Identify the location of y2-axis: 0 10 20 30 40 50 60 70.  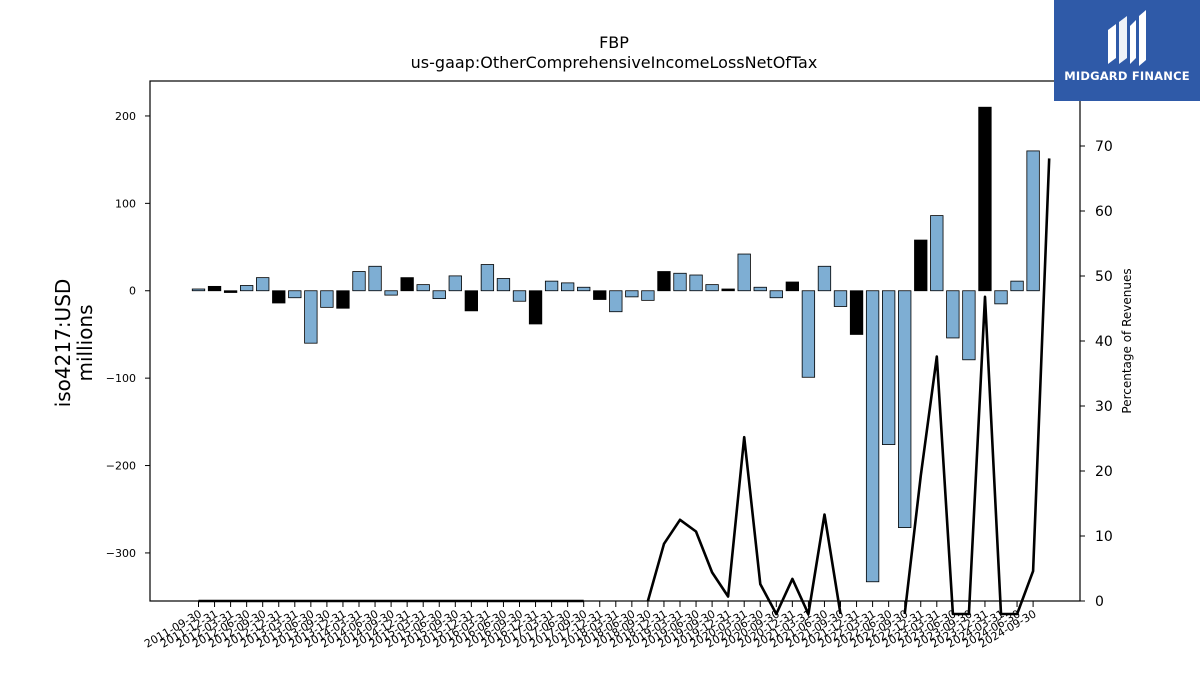
(1096, 374).